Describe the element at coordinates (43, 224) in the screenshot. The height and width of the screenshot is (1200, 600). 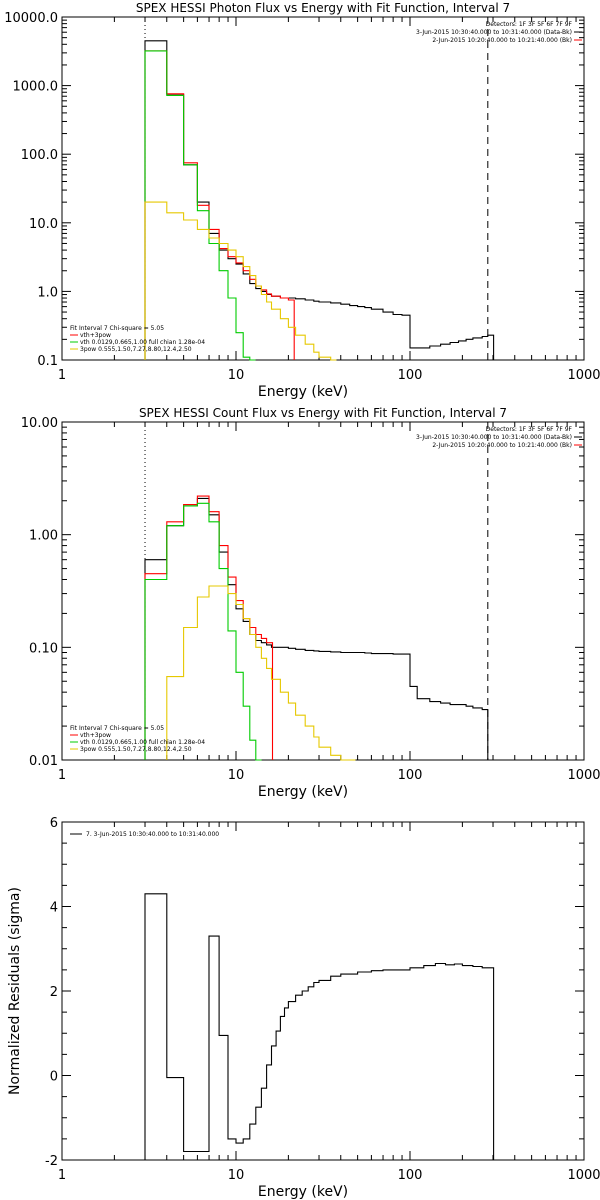
I see `y-tick-label: 10.0` at that location.